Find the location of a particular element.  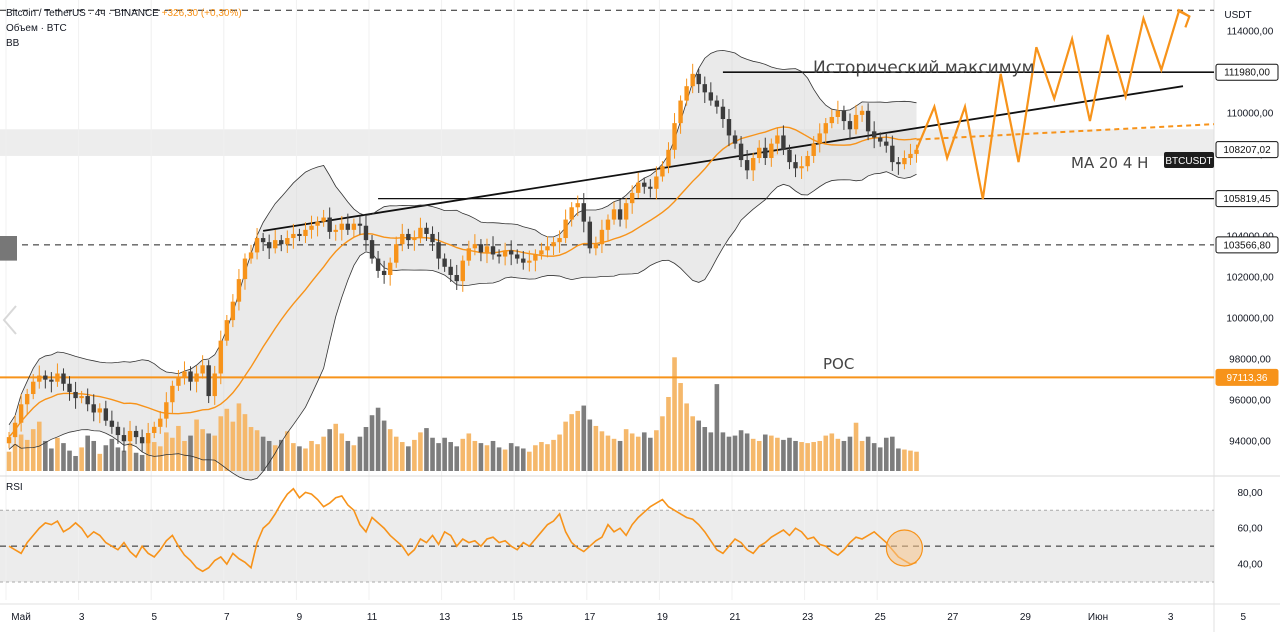

price-level-tag: 97113,36 is located at coordinates (1247, 378).